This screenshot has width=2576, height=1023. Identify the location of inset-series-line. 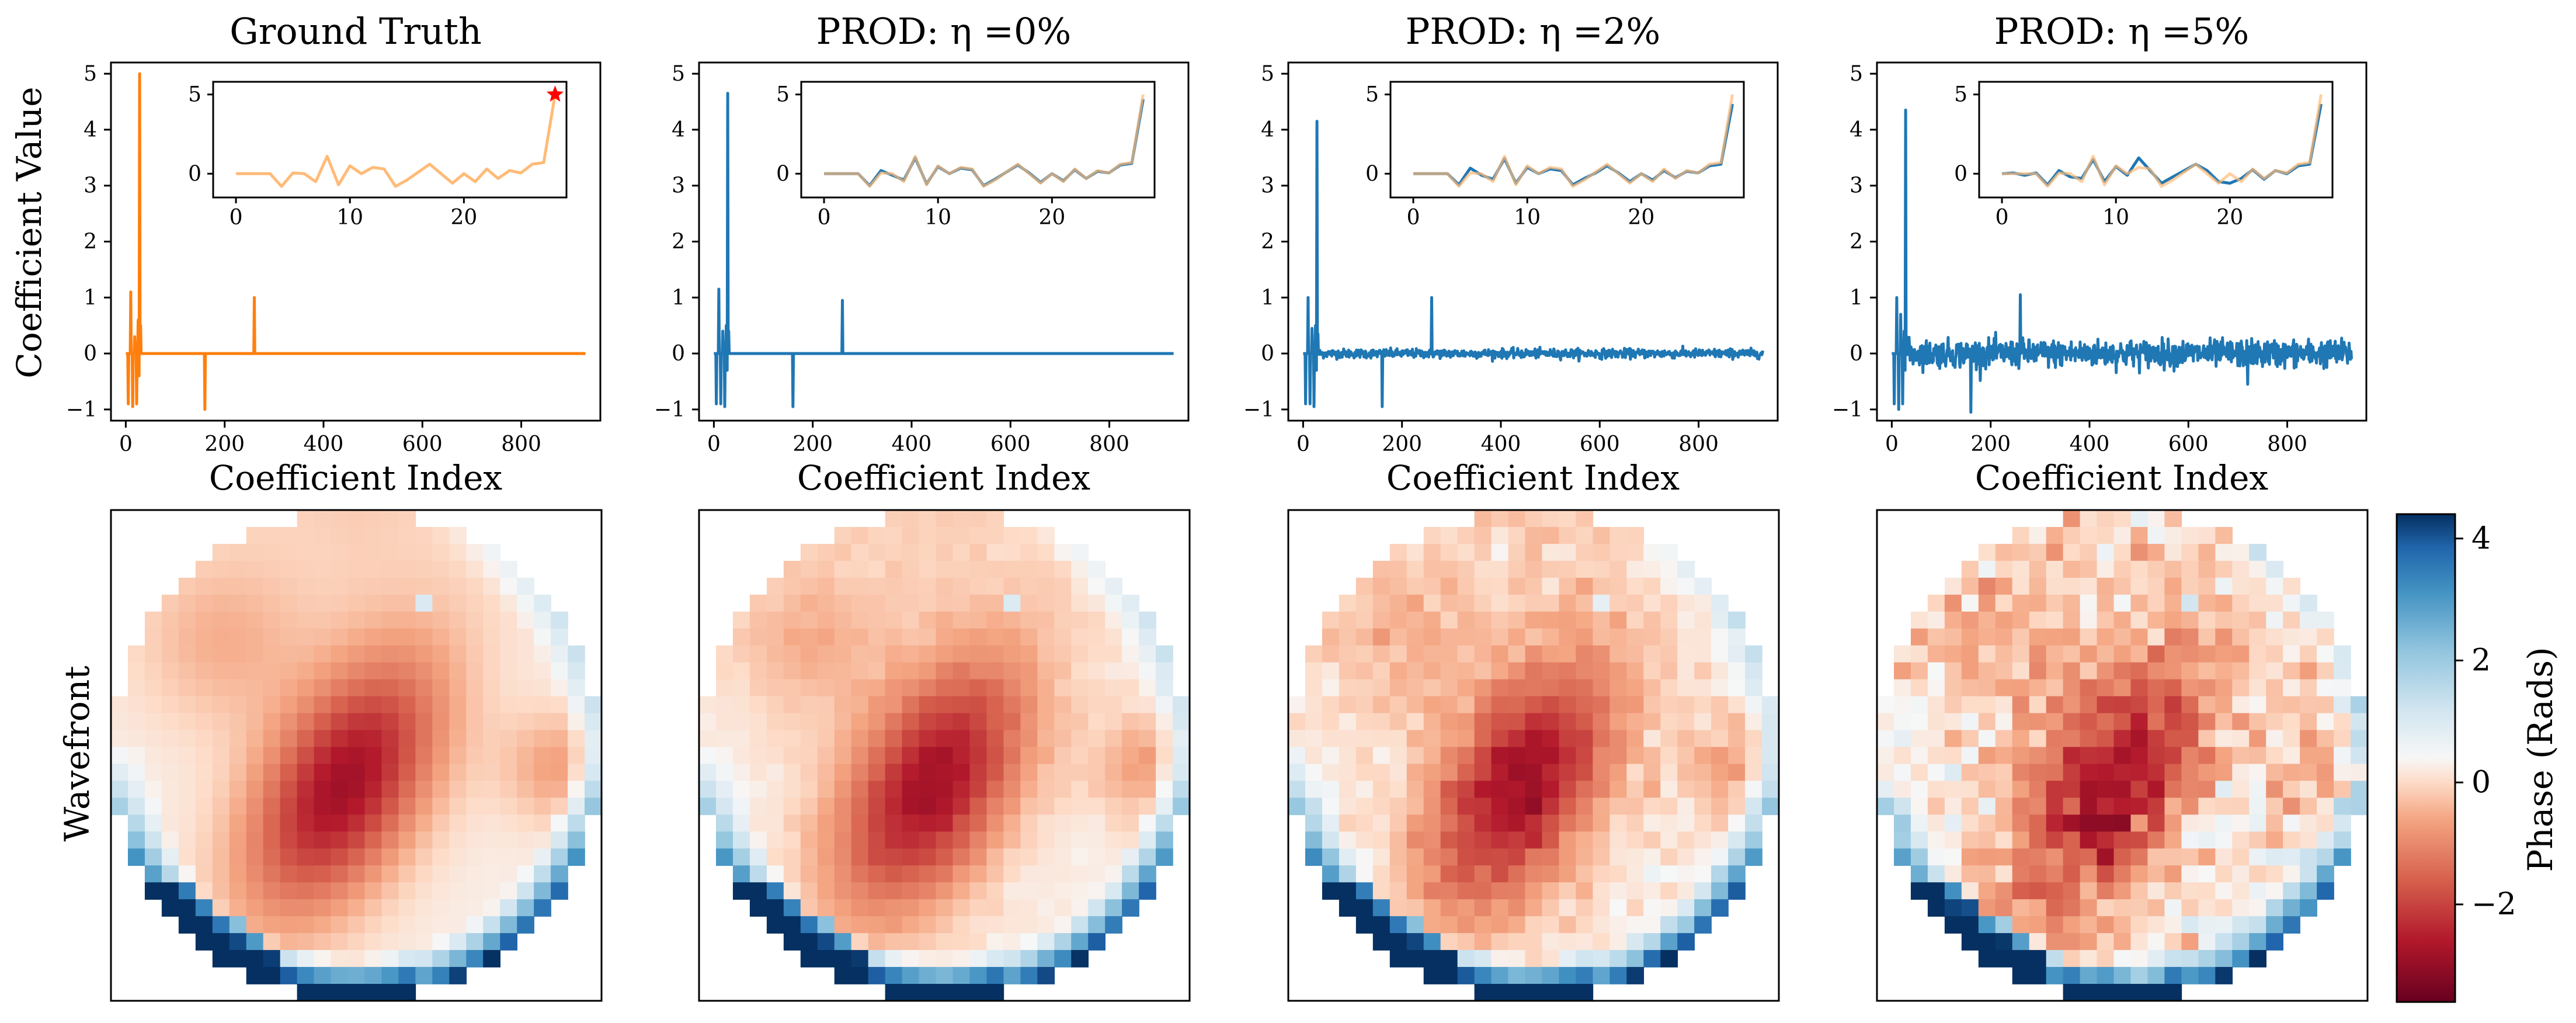
(1574, 141).